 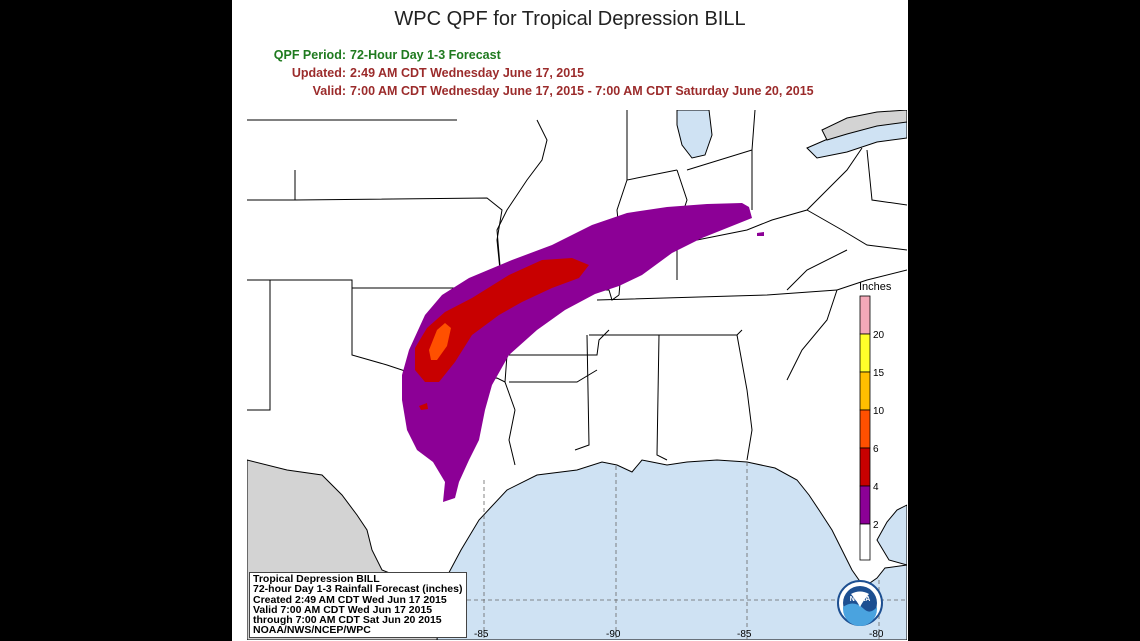 I want to click on noaa-logo-text: NOAA, so click(x=860, y=599).